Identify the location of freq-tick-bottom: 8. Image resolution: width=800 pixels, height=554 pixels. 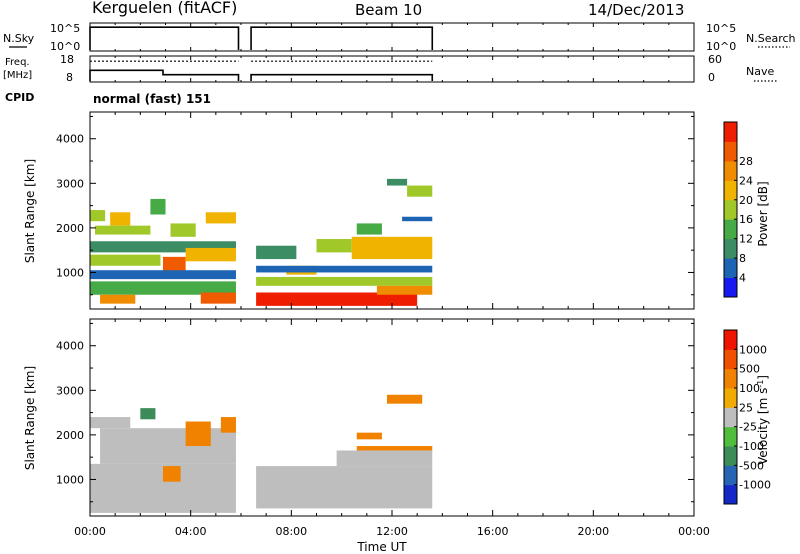
(69, 77).